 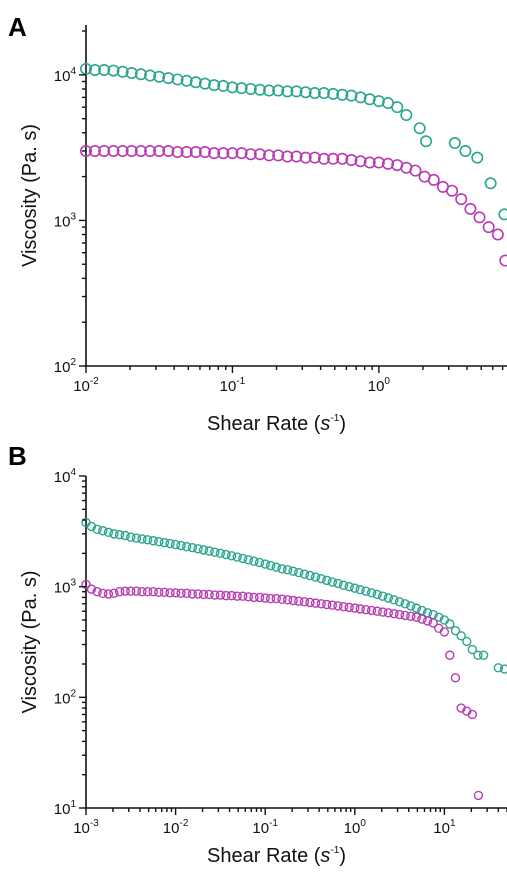 I want to click on x-tick-label: 10⁻³, so click(x=86, y=827).